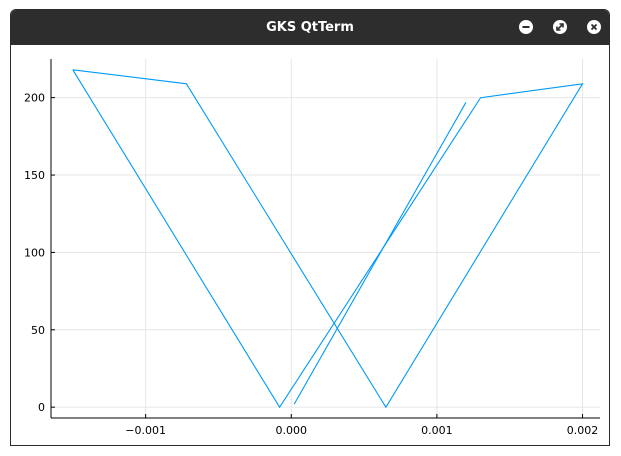 This screenshot has height=456, width=621. I want to click on x-tick-label: 0.001, so click(437, 430).